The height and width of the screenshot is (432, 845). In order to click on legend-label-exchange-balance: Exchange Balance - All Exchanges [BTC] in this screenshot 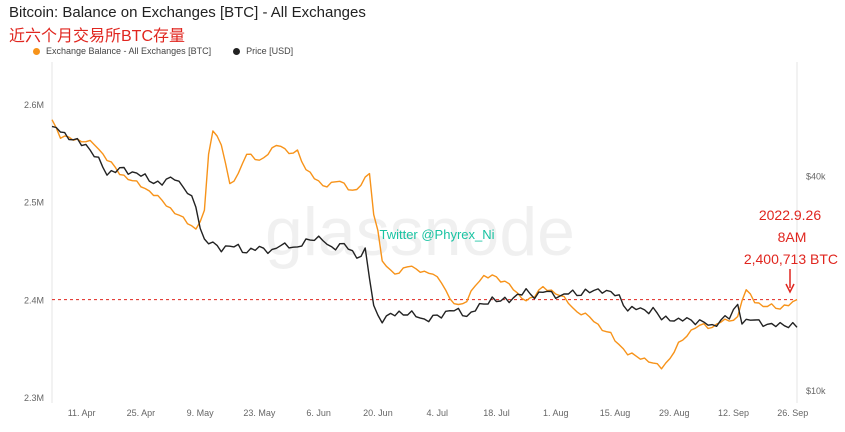, I will do `click(129, 51)`.